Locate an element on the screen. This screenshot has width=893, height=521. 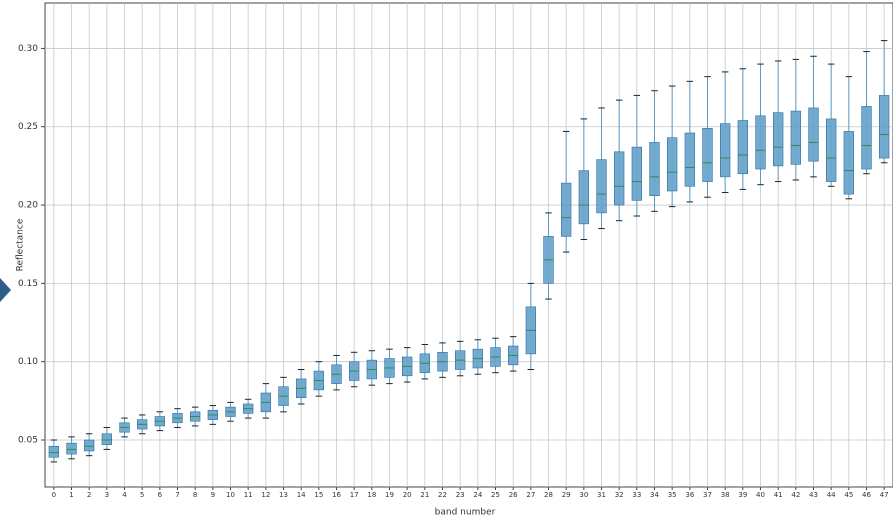
x-tick-label: 41 is located at coordinates (778, 495).